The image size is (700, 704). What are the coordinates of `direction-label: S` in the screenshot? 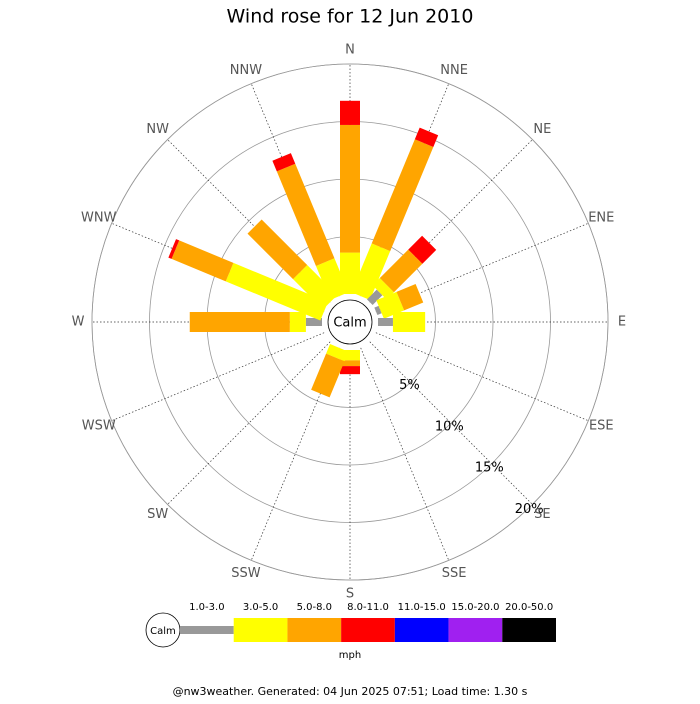 It's located at (350, 594).